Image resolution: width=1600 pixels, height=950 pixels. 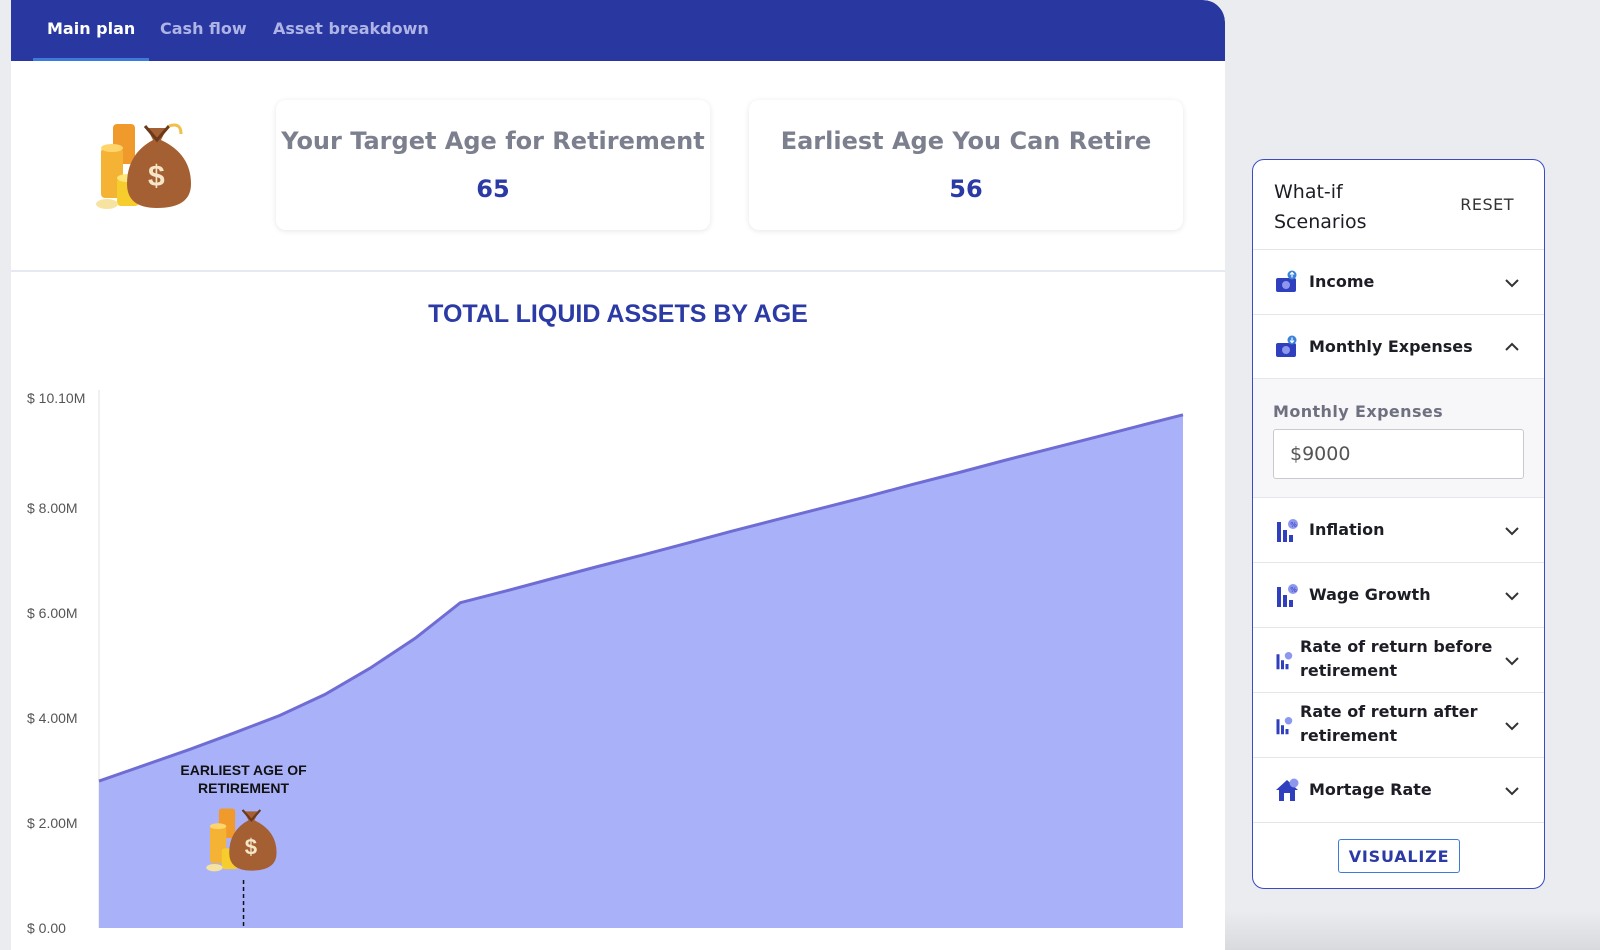 What do you see at coordinates (966, 189) in the screenshot?
I see `earliest-age-value: 56` at bounding box center [966, 189].